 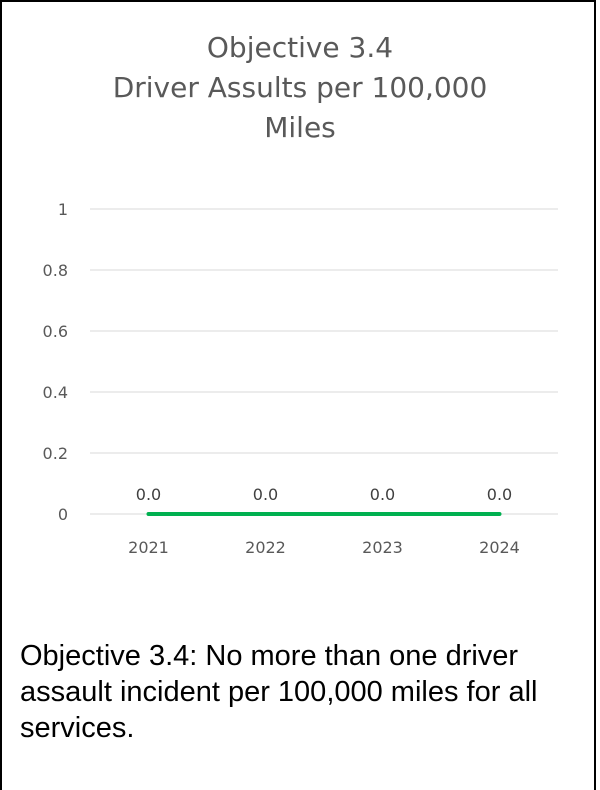 I want to click on data-label-0: 0.0, so click(x=148, y=494).